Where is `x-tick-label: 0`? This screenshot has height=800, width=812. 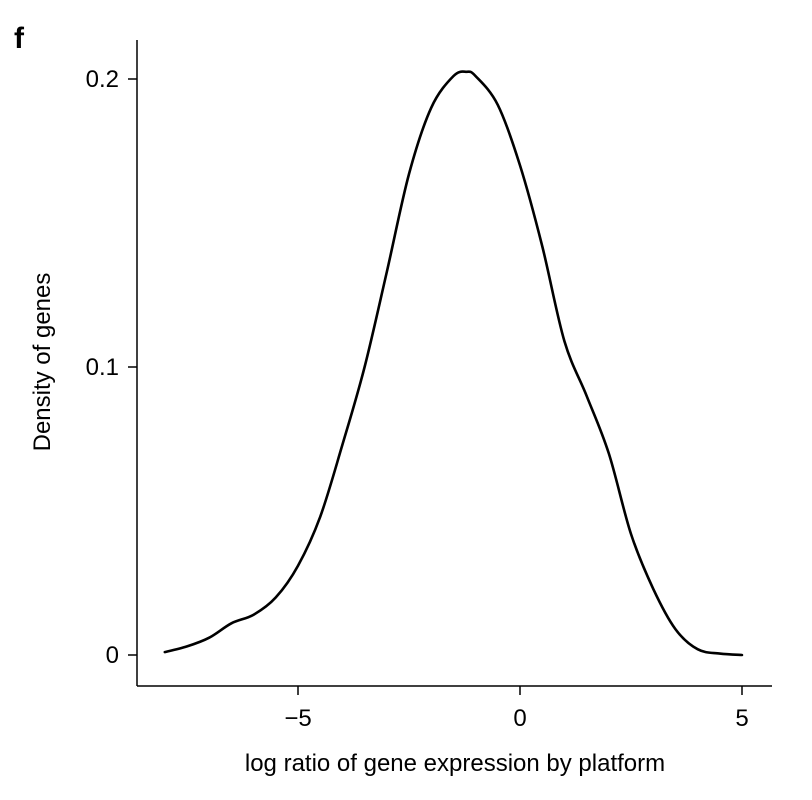 x-tick-label: 0 is located at coordinates (519, 718).